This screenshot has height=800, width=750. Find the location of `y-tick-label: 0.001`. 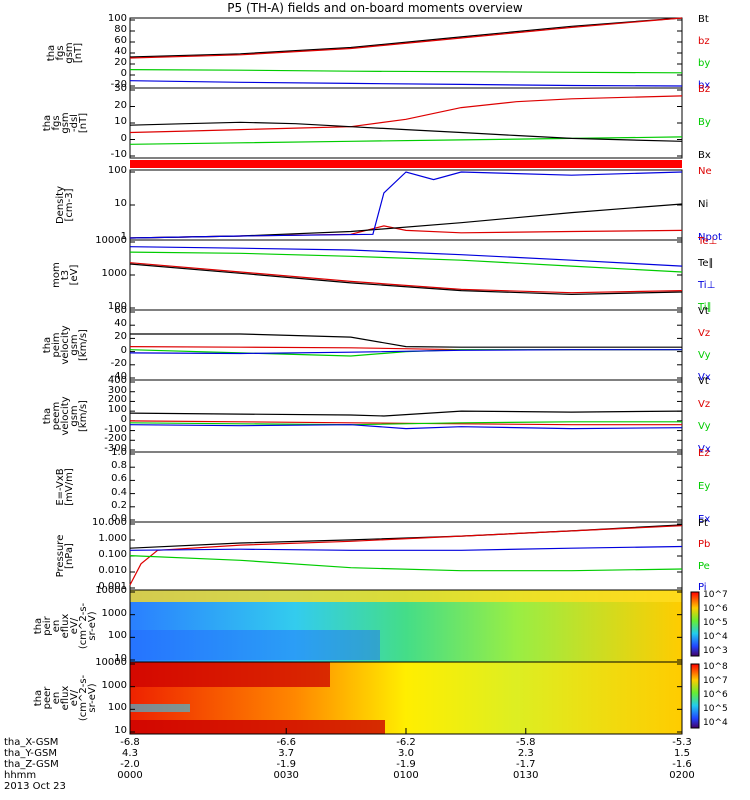

y-tick-label: 0.001 is located at coordinates (112, 586).